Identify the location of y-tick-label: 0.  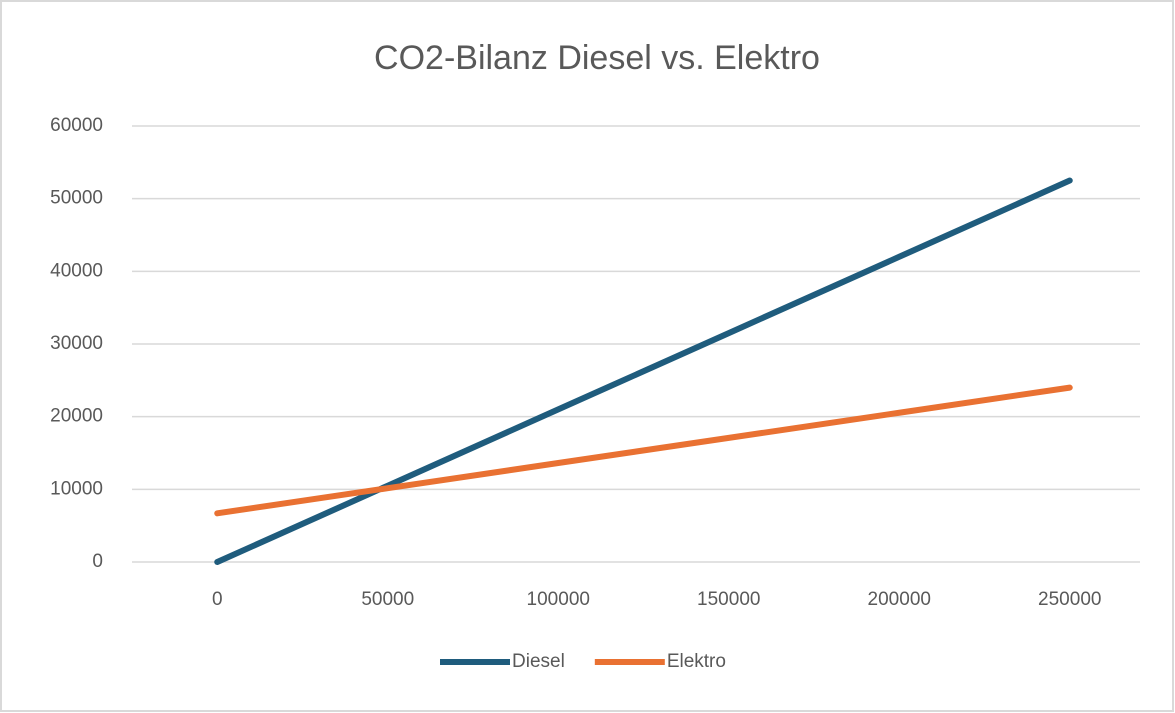
(97, 561).